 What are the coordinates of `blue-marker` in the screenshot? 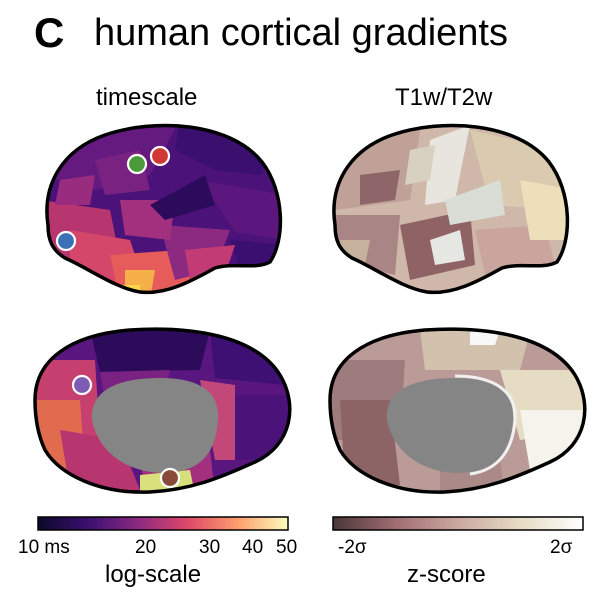 It's located at (66, 241).